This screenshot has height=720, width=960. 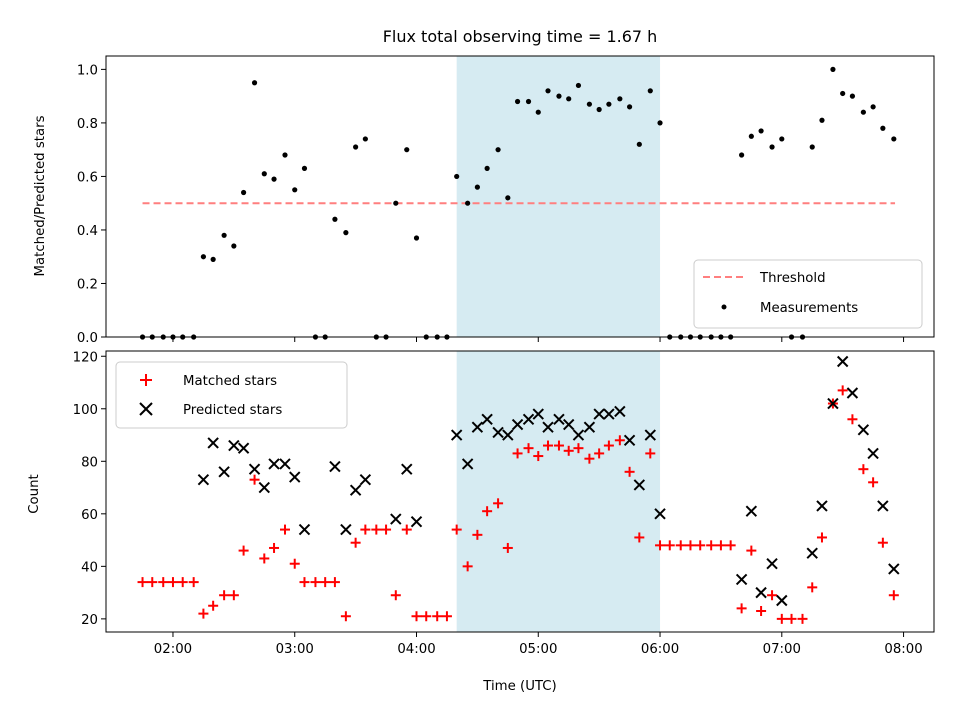 What do you see at coordinates (660, 649) in the screenshot?
I see `x-tick-label: 06:00` at bounding box center [660, 649].